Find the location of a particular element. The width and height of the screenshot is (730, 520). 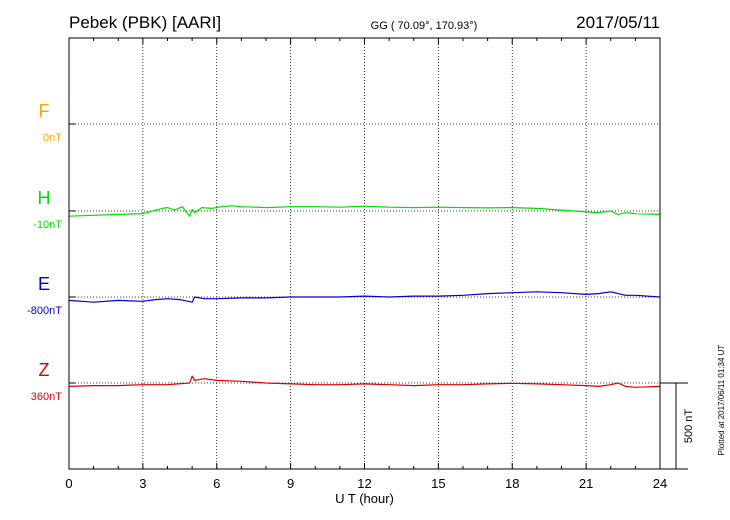

x-tick-label: 3 is located at coordinates (142, 483).